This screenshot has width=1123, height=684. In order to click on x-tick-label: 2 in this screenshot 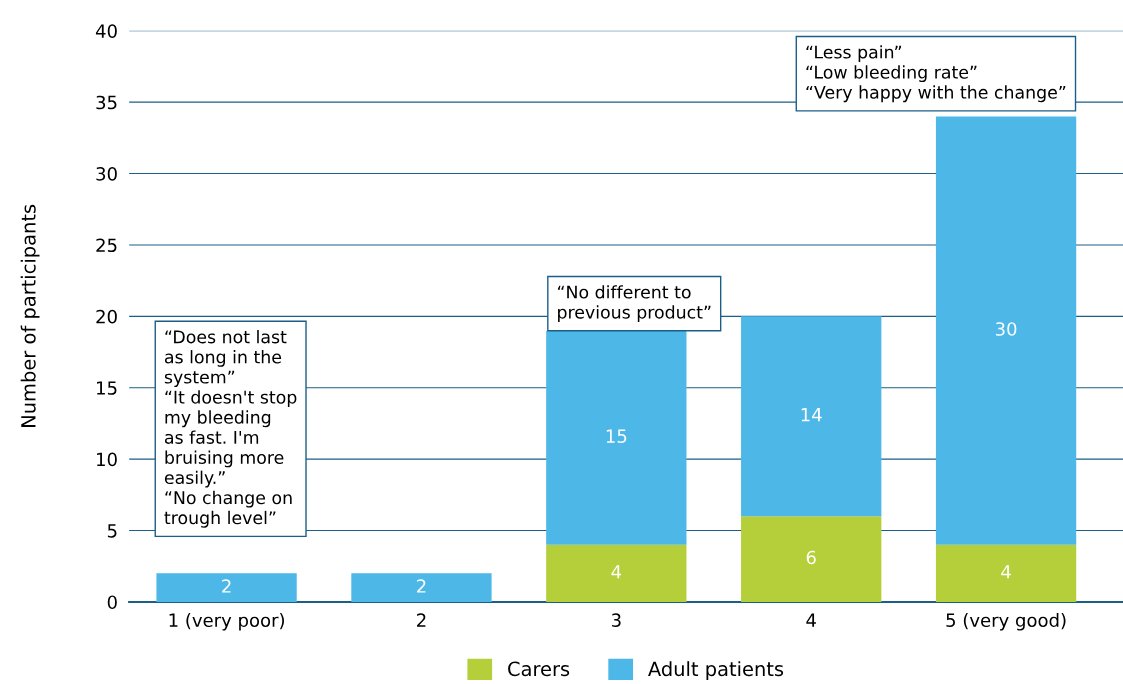, I will do `click(421, 620)`.